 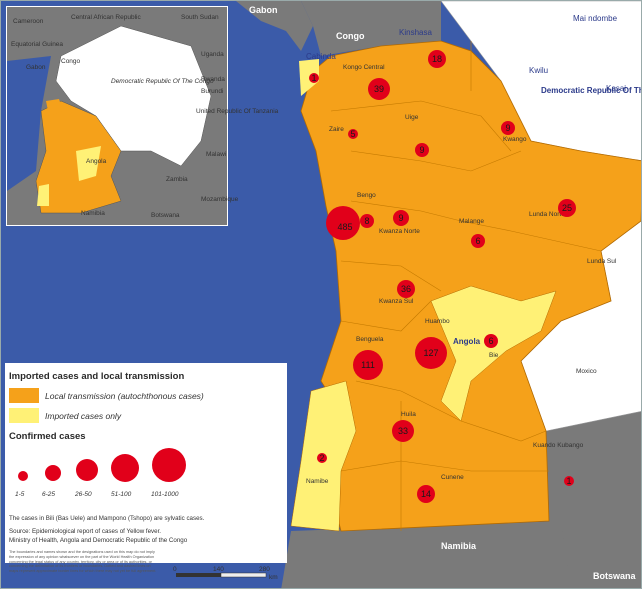 What do you see at coordinates (124, 395) in the screenshot?
I see `legend-local-label: Local transmission (autochthonous cases)` at bounding box center [124, 395].